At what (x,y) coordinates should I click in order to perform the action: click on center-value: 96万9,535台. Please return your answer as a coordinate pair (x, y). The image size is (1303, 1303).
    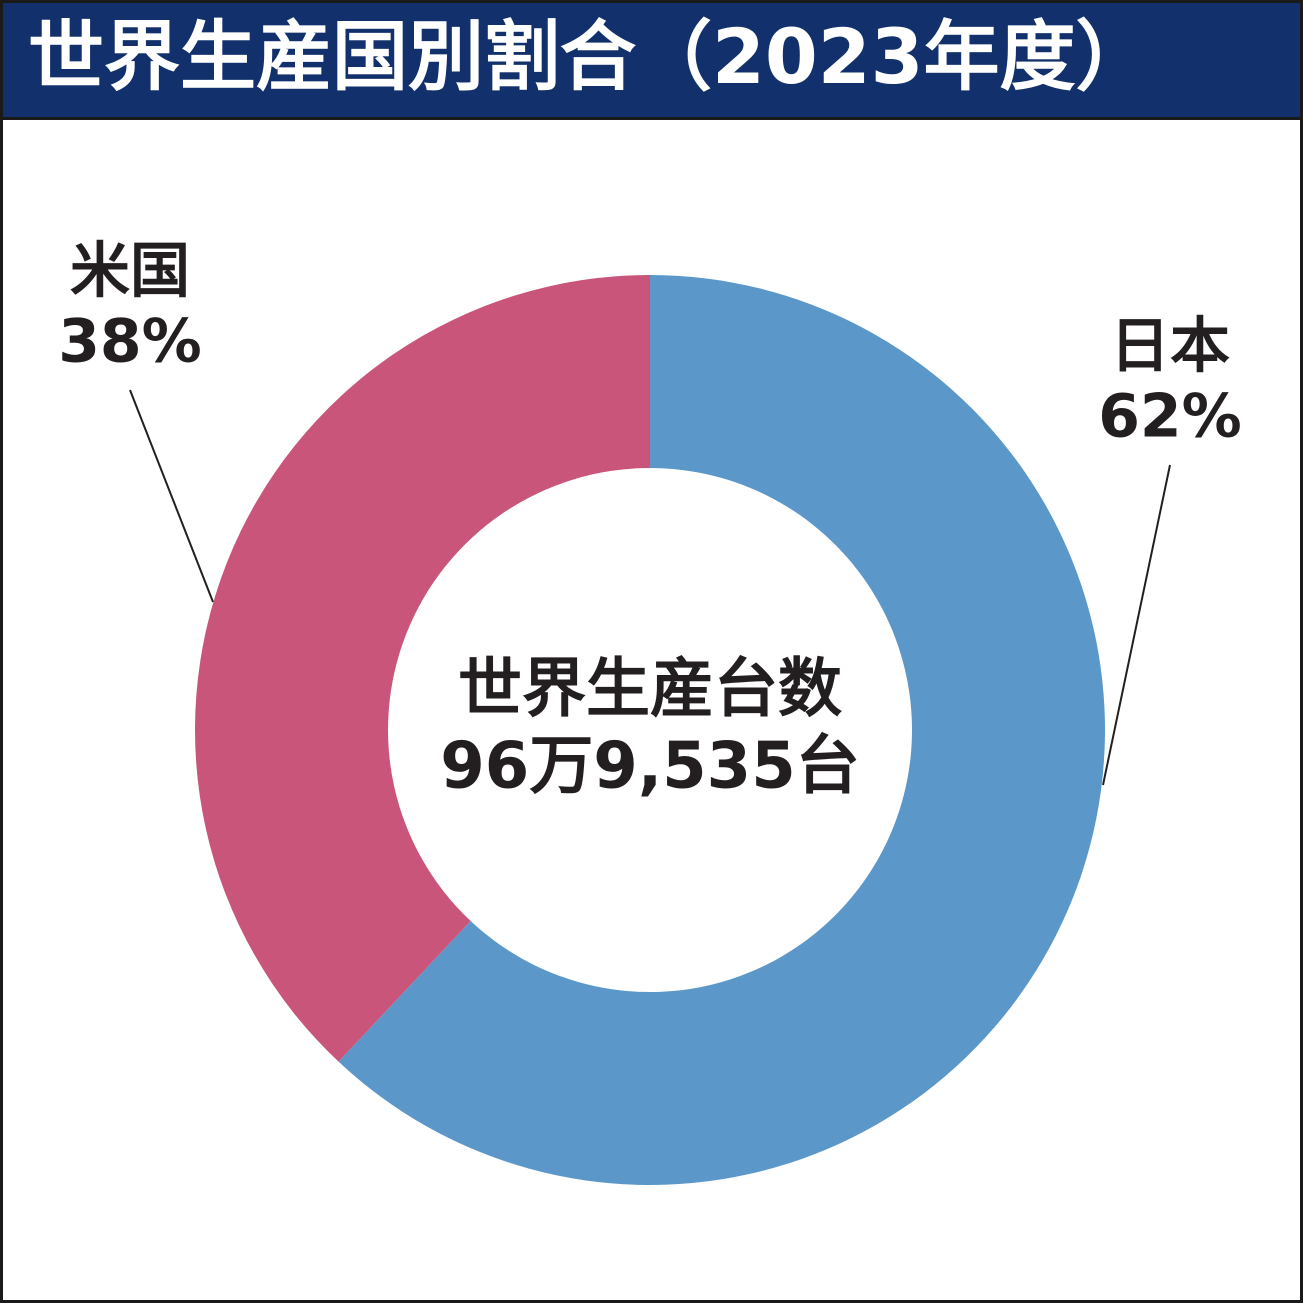
    Looking at the image, I should click on (650, 767).